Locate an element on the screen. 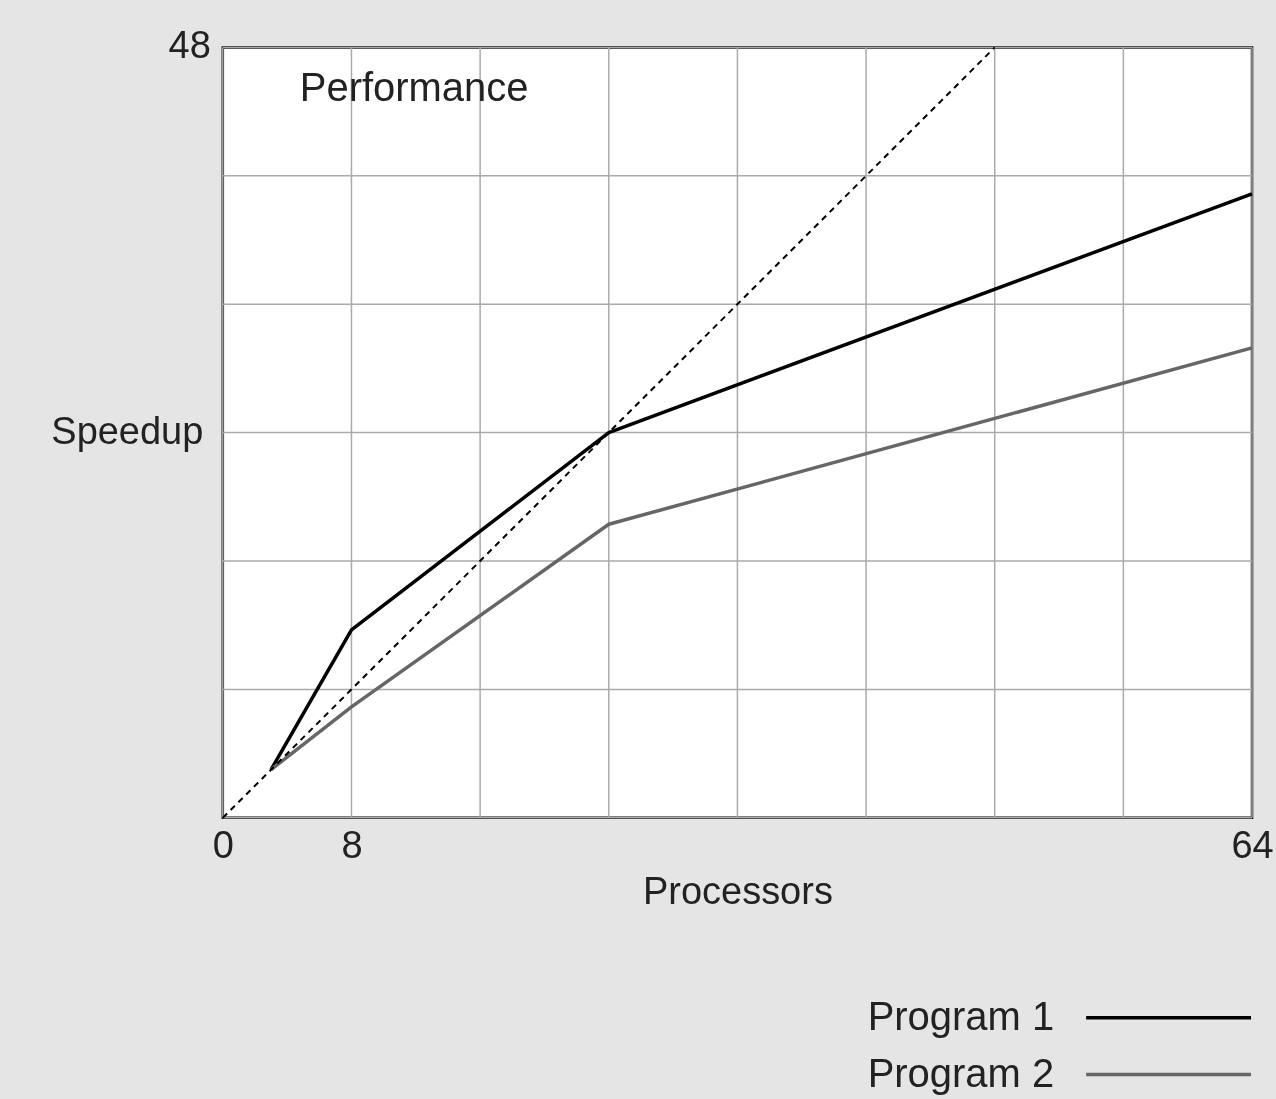 This screenshot has width=1276, height=1099. x-tick-label: 0 is located at coordinates (223, 845).